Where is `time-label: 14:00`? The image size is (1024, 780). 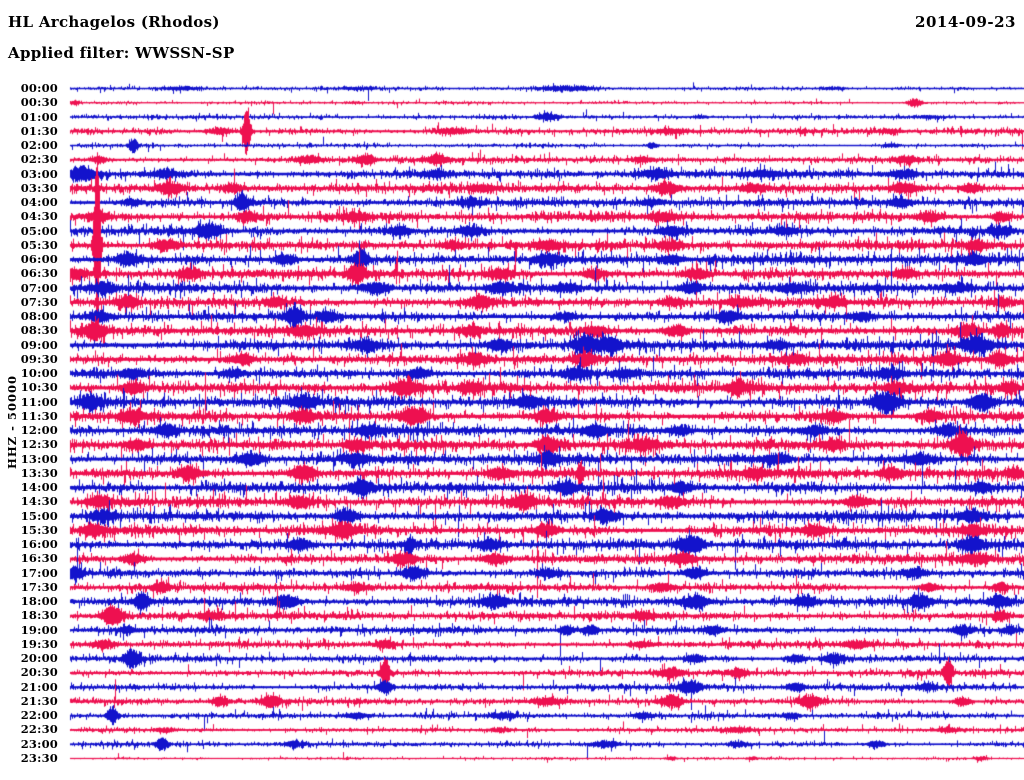
time-label: 14:00 is located at coordinates (39, 487).